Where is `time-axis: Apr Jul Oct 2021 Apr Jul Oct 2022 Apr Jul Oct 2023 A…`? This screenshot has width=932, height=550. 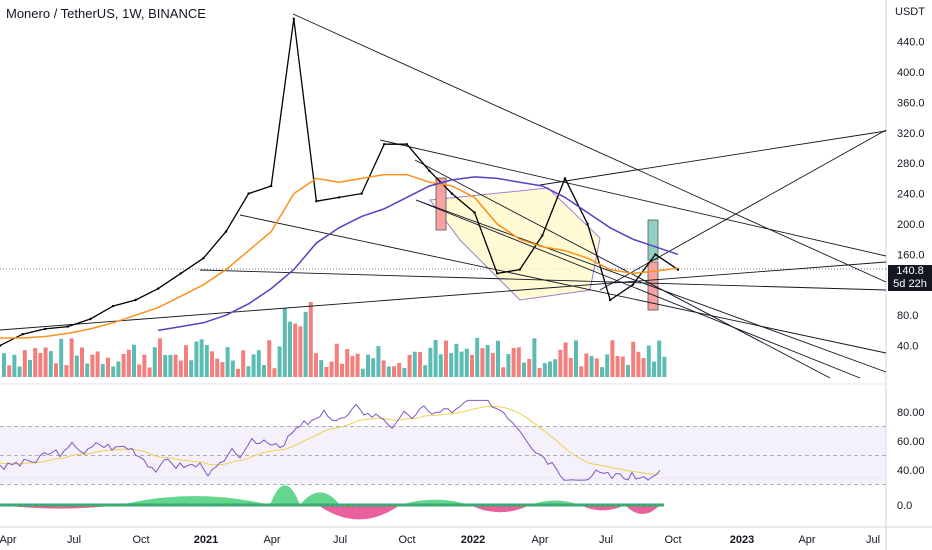
time-axis: Apr Jul Oct 2021 Apr Jul Oct 2022 Apr Jul Oct 2023 A… is located at coordinates (440, 540).